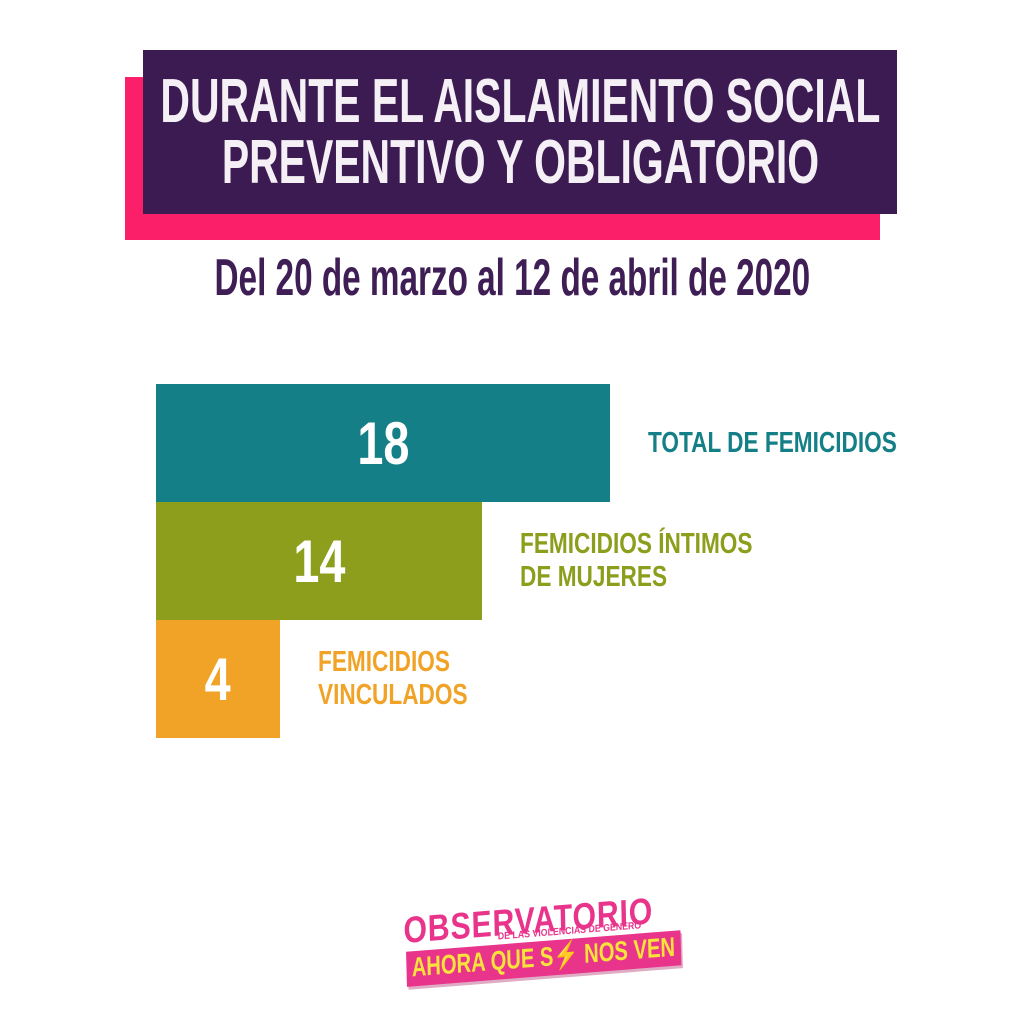 The image size is (1024, 1024). What do you see at coordinates (594, 577) in the screenshot?
I see `bar-label-line: DE MUJERES` at bounding box center [594, 577].